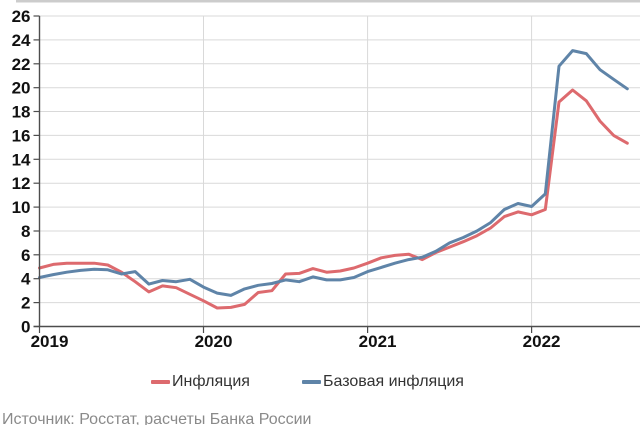  What do you see at coordinates (21, 16) in the screenshot?
I see `y-axis-label: 26` at bounding box center [21, 16].